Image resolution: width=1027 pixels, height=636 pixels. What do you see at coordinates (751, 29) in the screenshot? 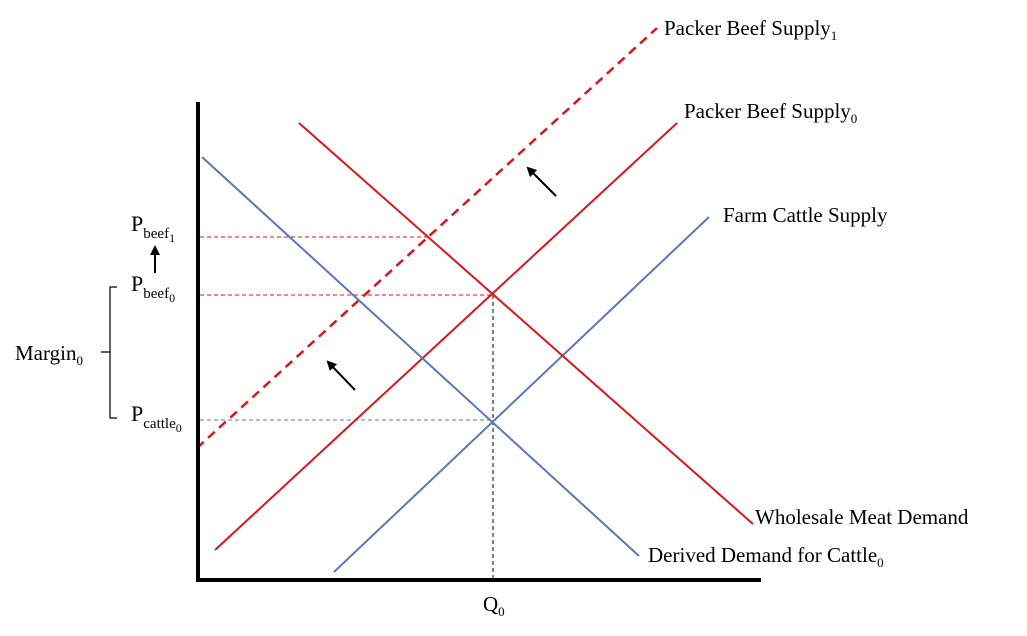
I see `packer-beef-supply-1-label: Packer Beef Supply1` at bounding box center [751, 29].